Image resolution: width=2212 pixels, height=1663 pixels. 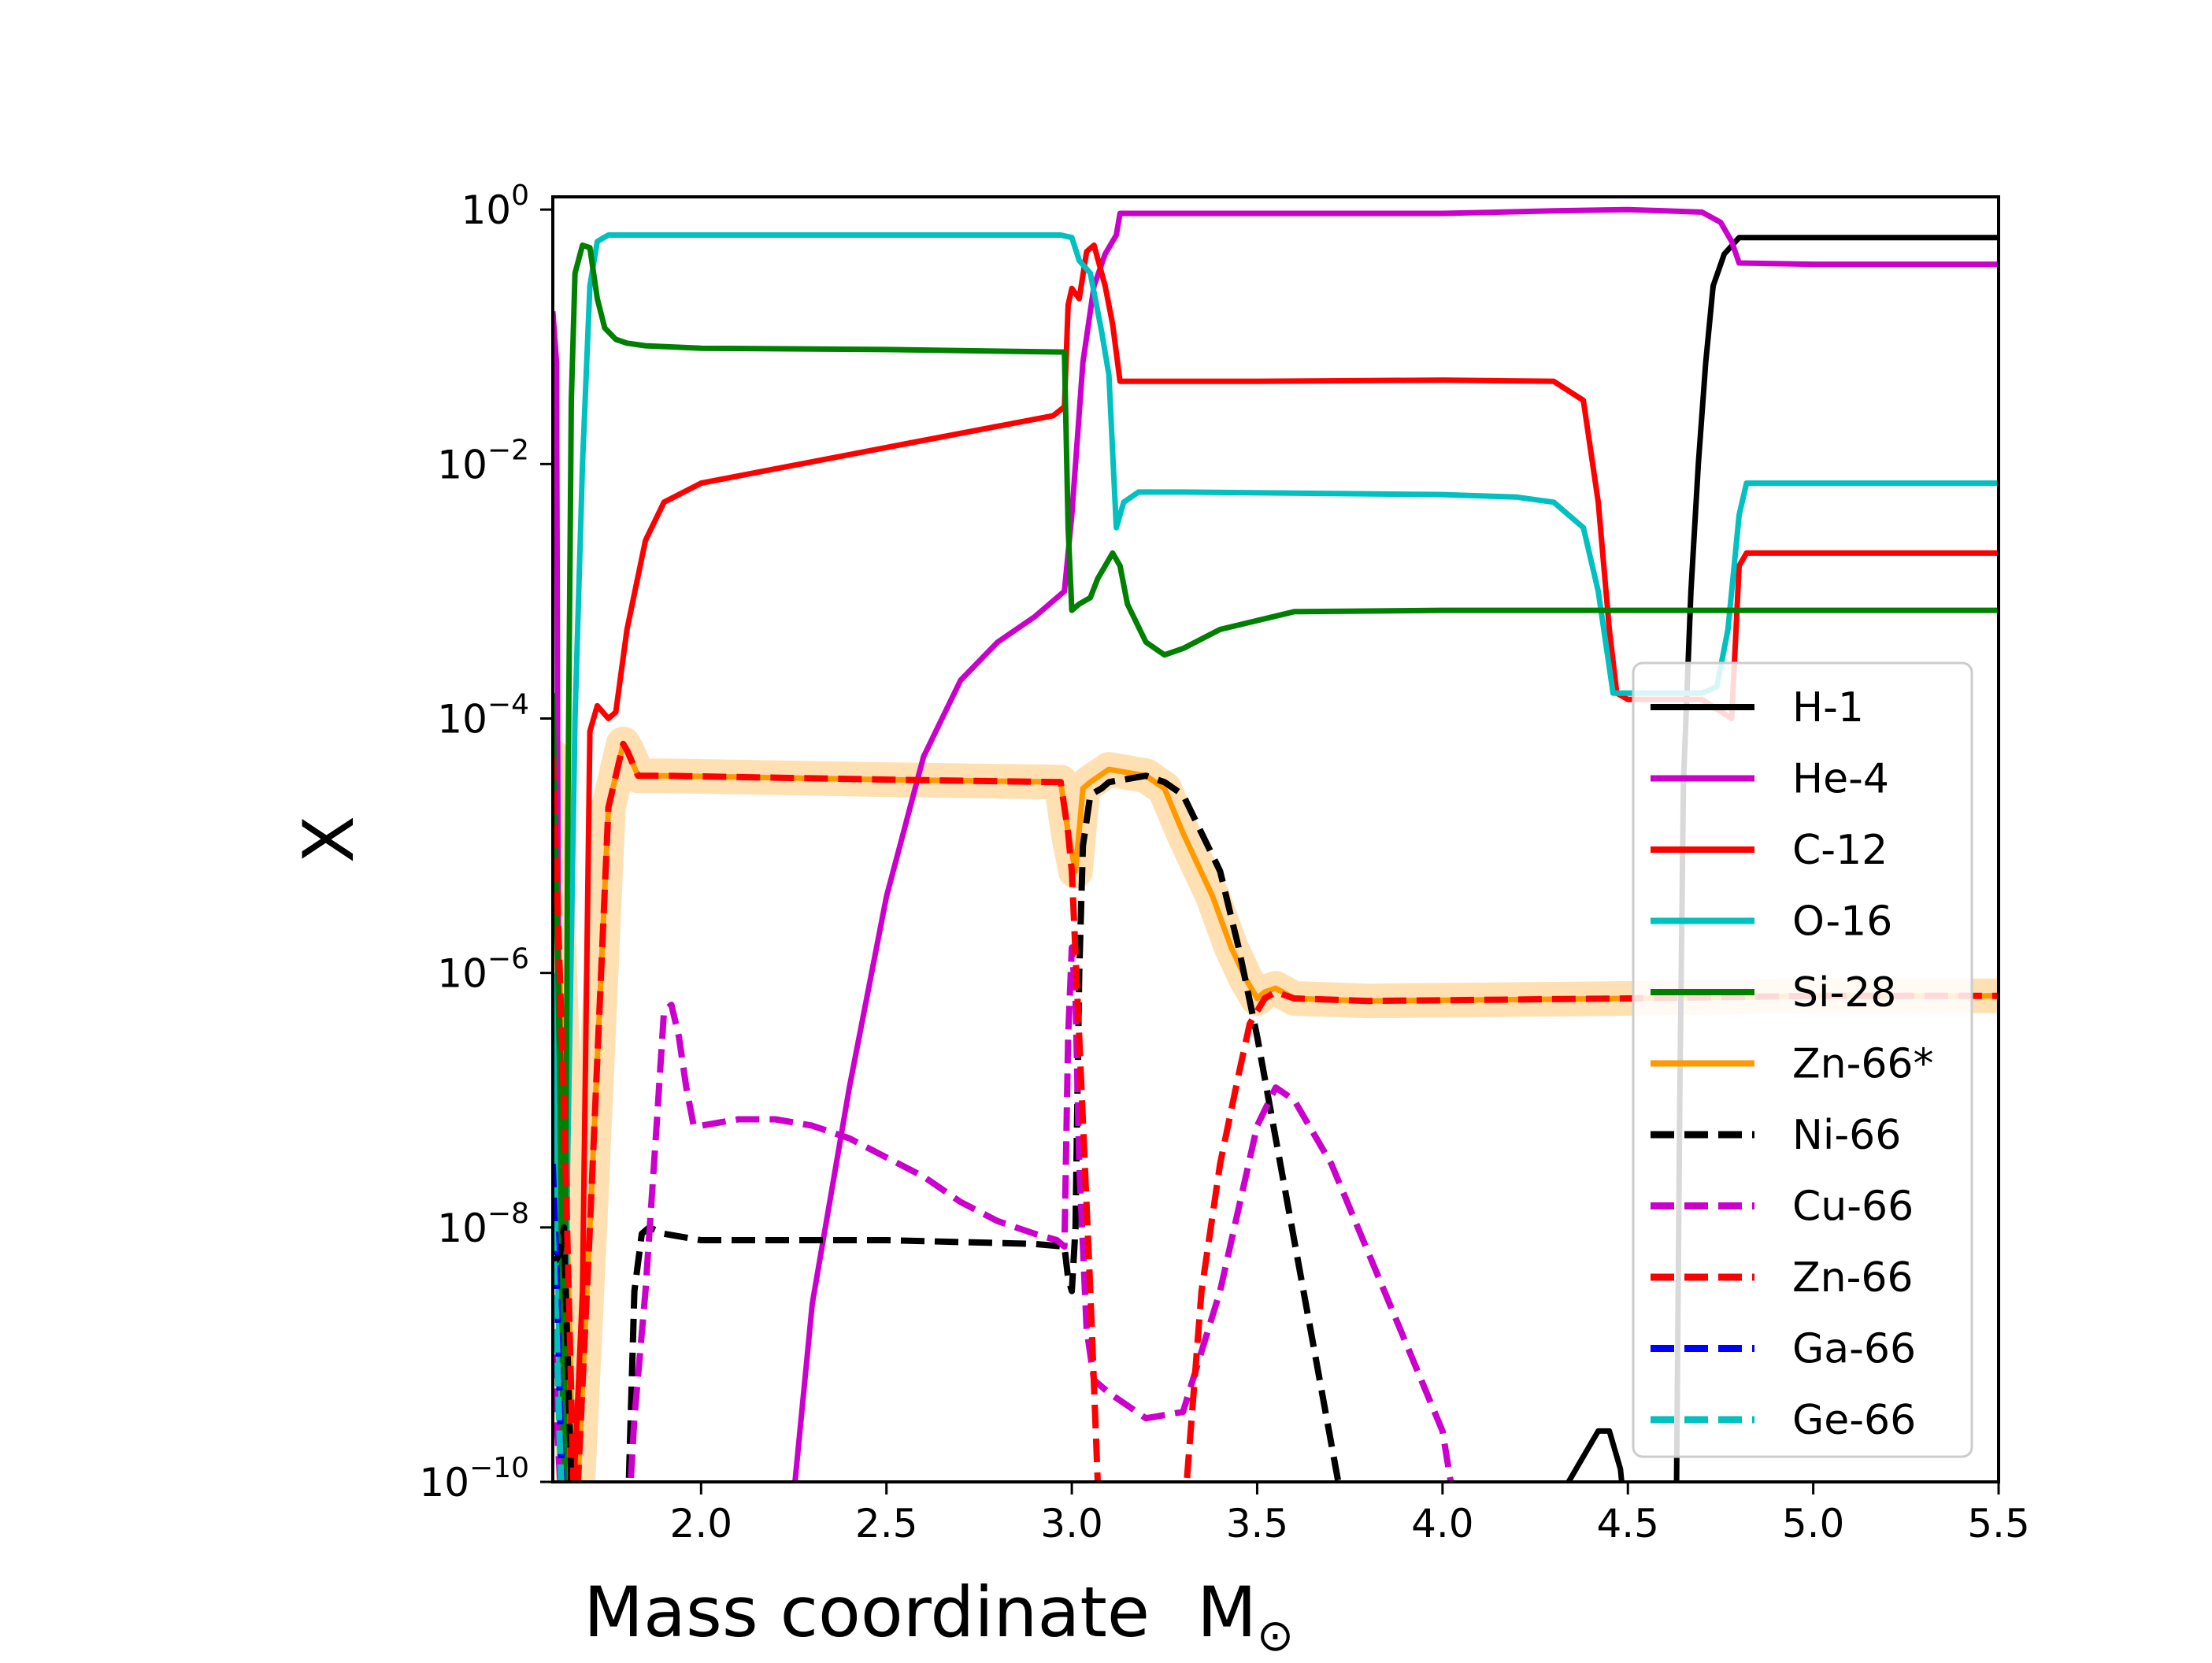 I want to click on y-tick-label: 10⁻², so click(x=483, y=460).